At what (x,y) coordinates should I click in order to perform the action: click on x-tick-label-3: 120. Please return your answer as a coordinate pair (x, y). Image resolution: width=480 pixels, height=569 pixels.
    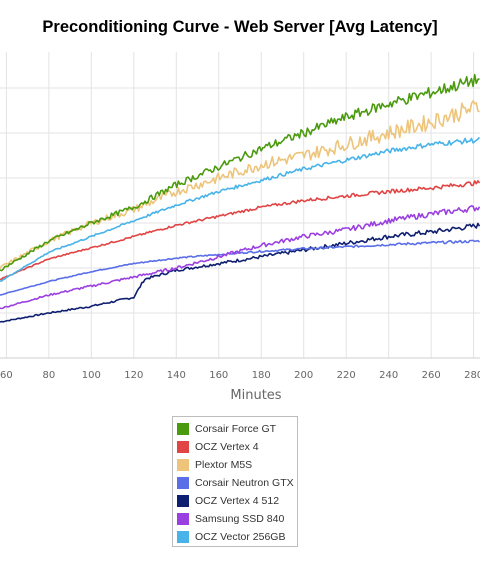
    Looking at the image, I should click on (133, 375).